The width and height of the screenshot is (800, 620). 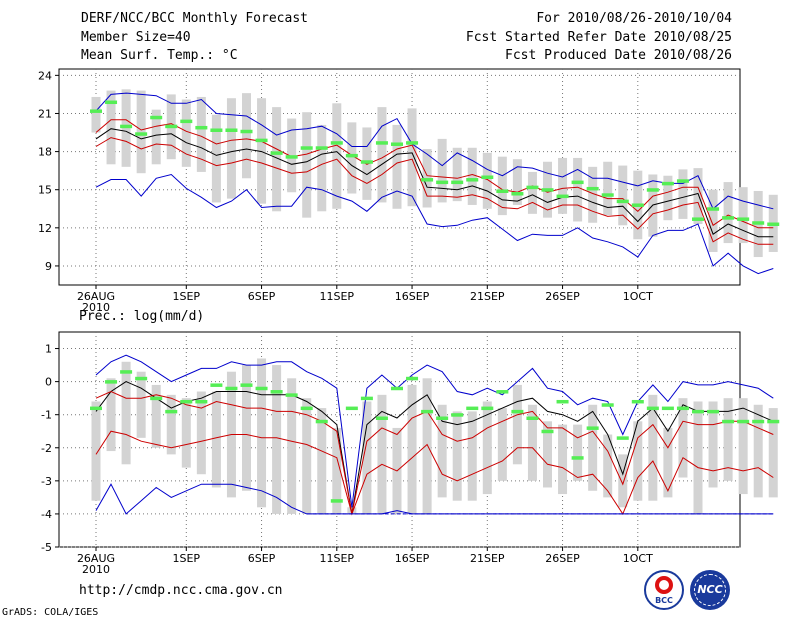 I want to click on temp-ytick-label: 12, so click(x=45, y=228).